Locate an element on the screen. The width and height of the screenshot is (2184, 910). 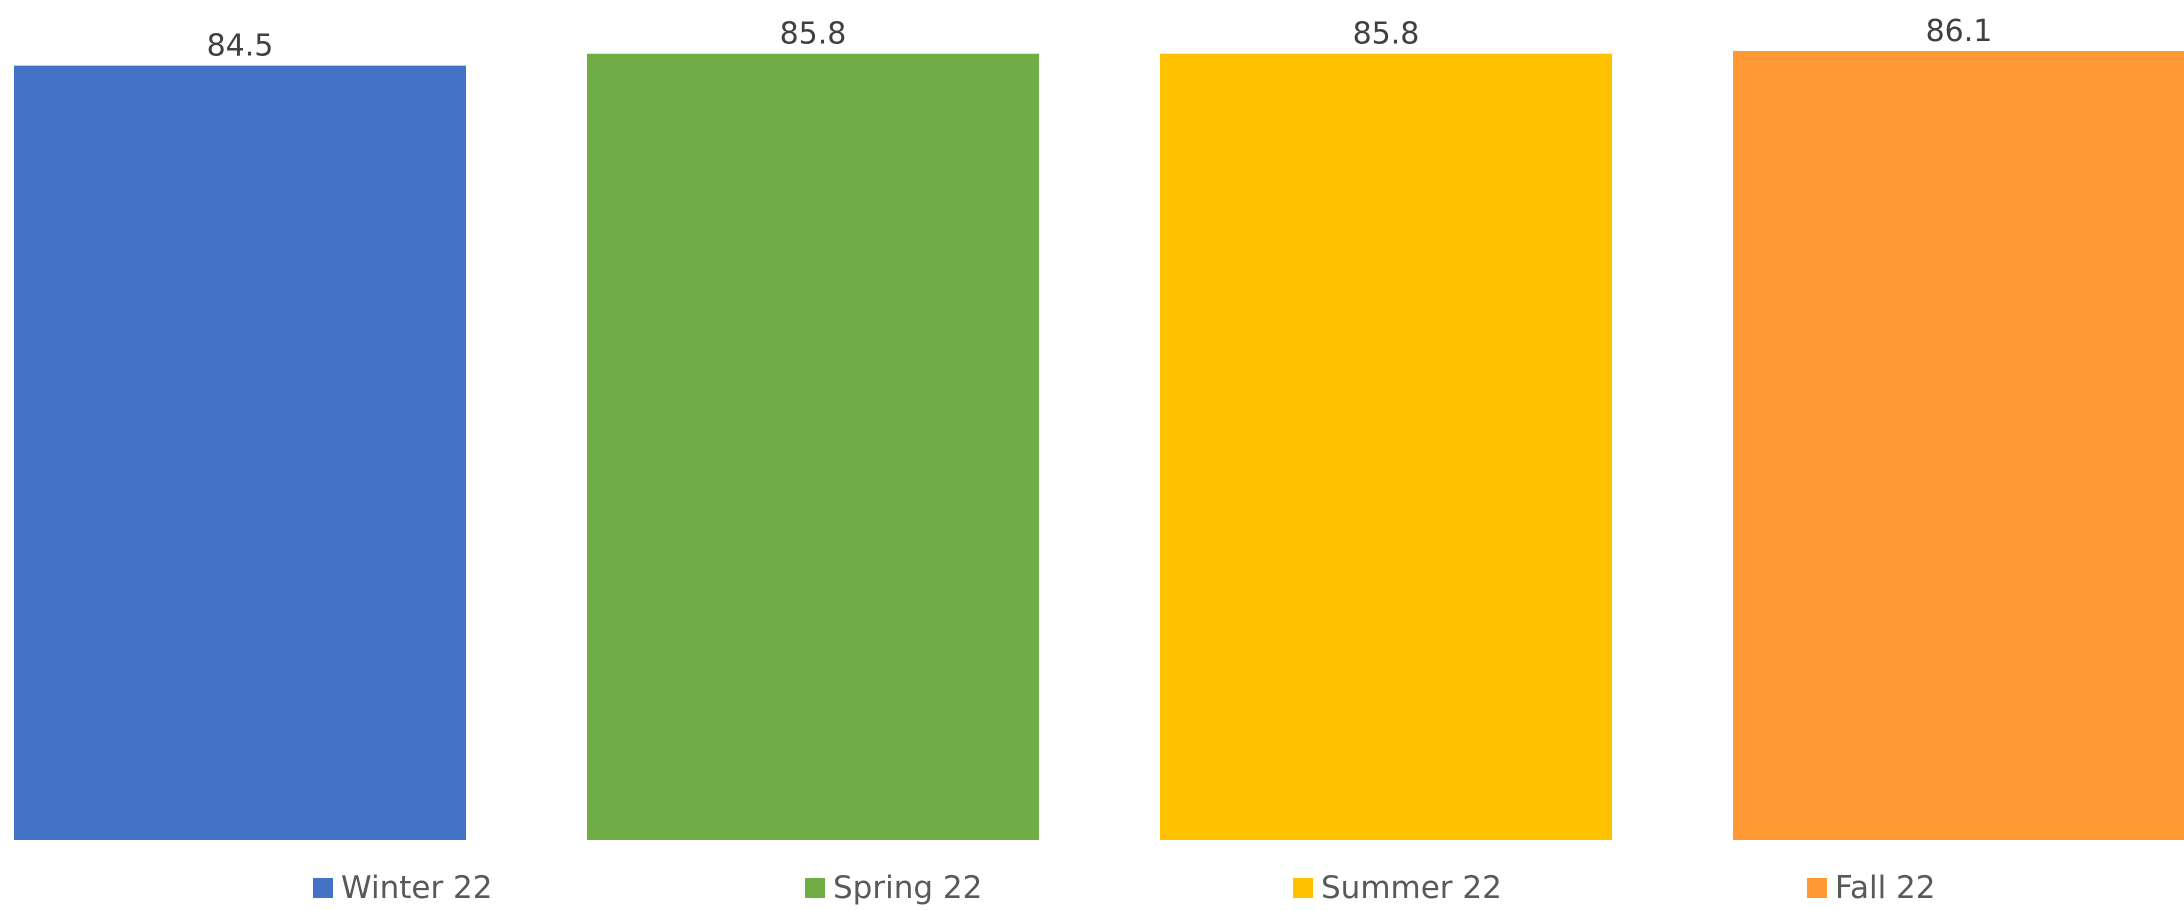
data-label-fall-22: 86.1 is located at coordinates (1959, 31).